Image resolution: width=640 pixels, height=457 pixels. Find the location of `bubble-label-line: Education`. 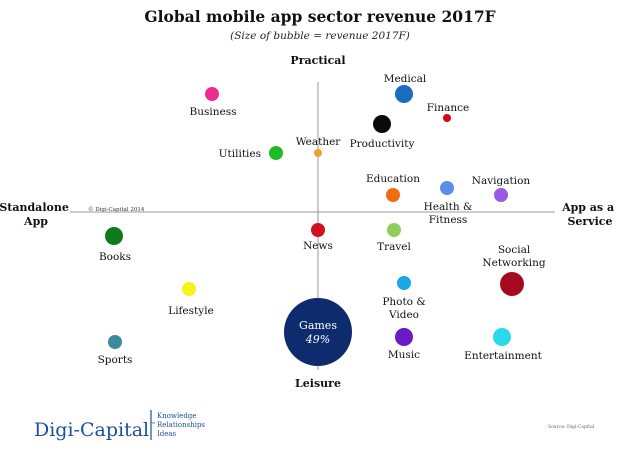

bubble-label-line: Education is located at coordinates (393, 179).